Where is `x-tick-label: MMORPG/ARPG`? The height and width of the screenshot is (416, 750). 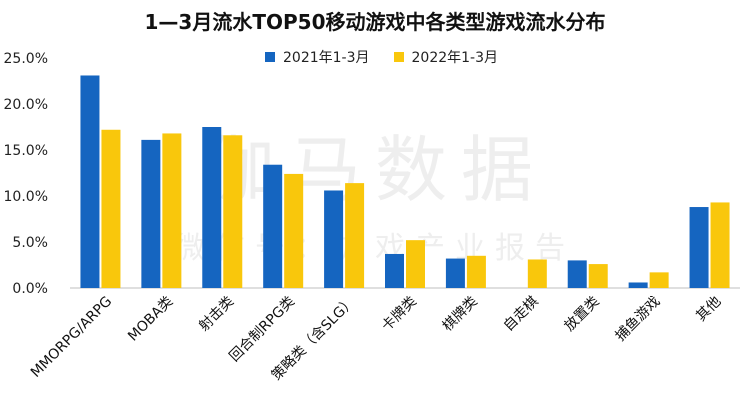
x-tick-label: MMORPG/ARPG is located at coordinates (71, 337).